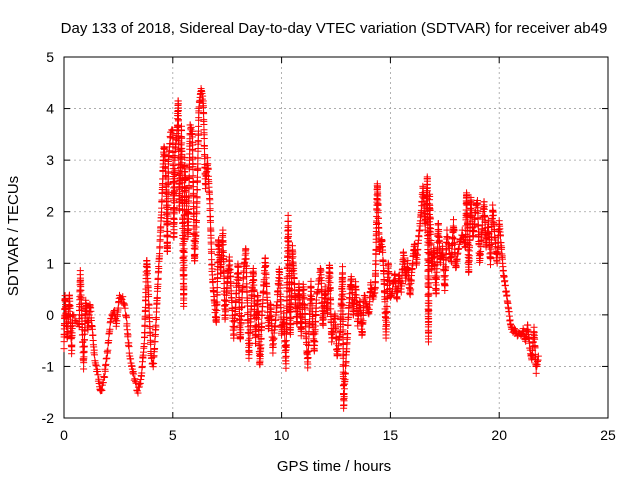  Describe the element at coordinates (48, 366) in the screenshot. I see `y-tick-label: -1` at that location.